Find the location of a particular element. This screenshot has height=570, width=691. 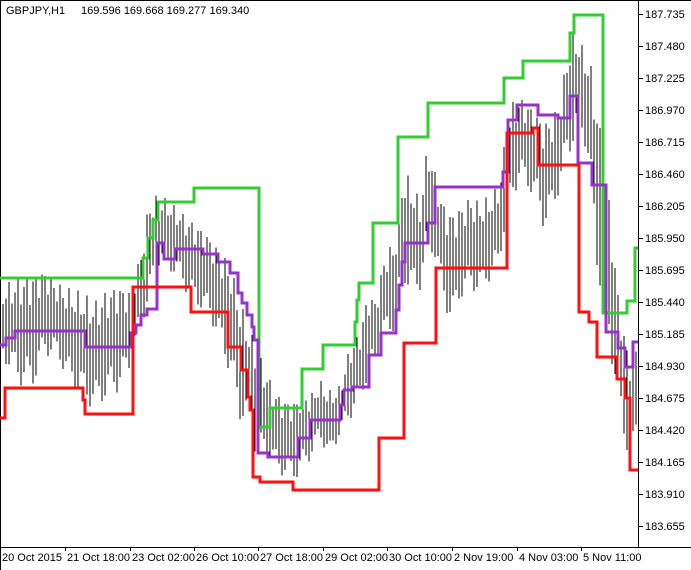

time-label: 21 Oct 18:00 is located at coordinates (98, 558).